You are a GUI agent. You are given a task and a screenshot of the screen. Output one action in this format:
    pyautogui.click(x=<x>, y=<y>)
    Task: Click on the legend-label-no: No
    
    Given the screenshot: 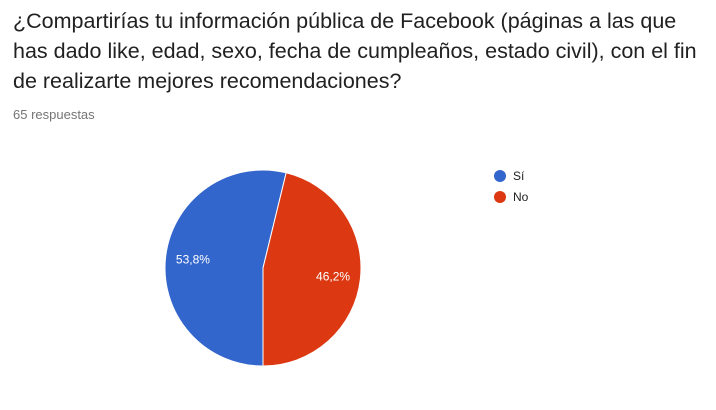 What is the action you would take?
    pyautogui.click(x=521, y=197)
    